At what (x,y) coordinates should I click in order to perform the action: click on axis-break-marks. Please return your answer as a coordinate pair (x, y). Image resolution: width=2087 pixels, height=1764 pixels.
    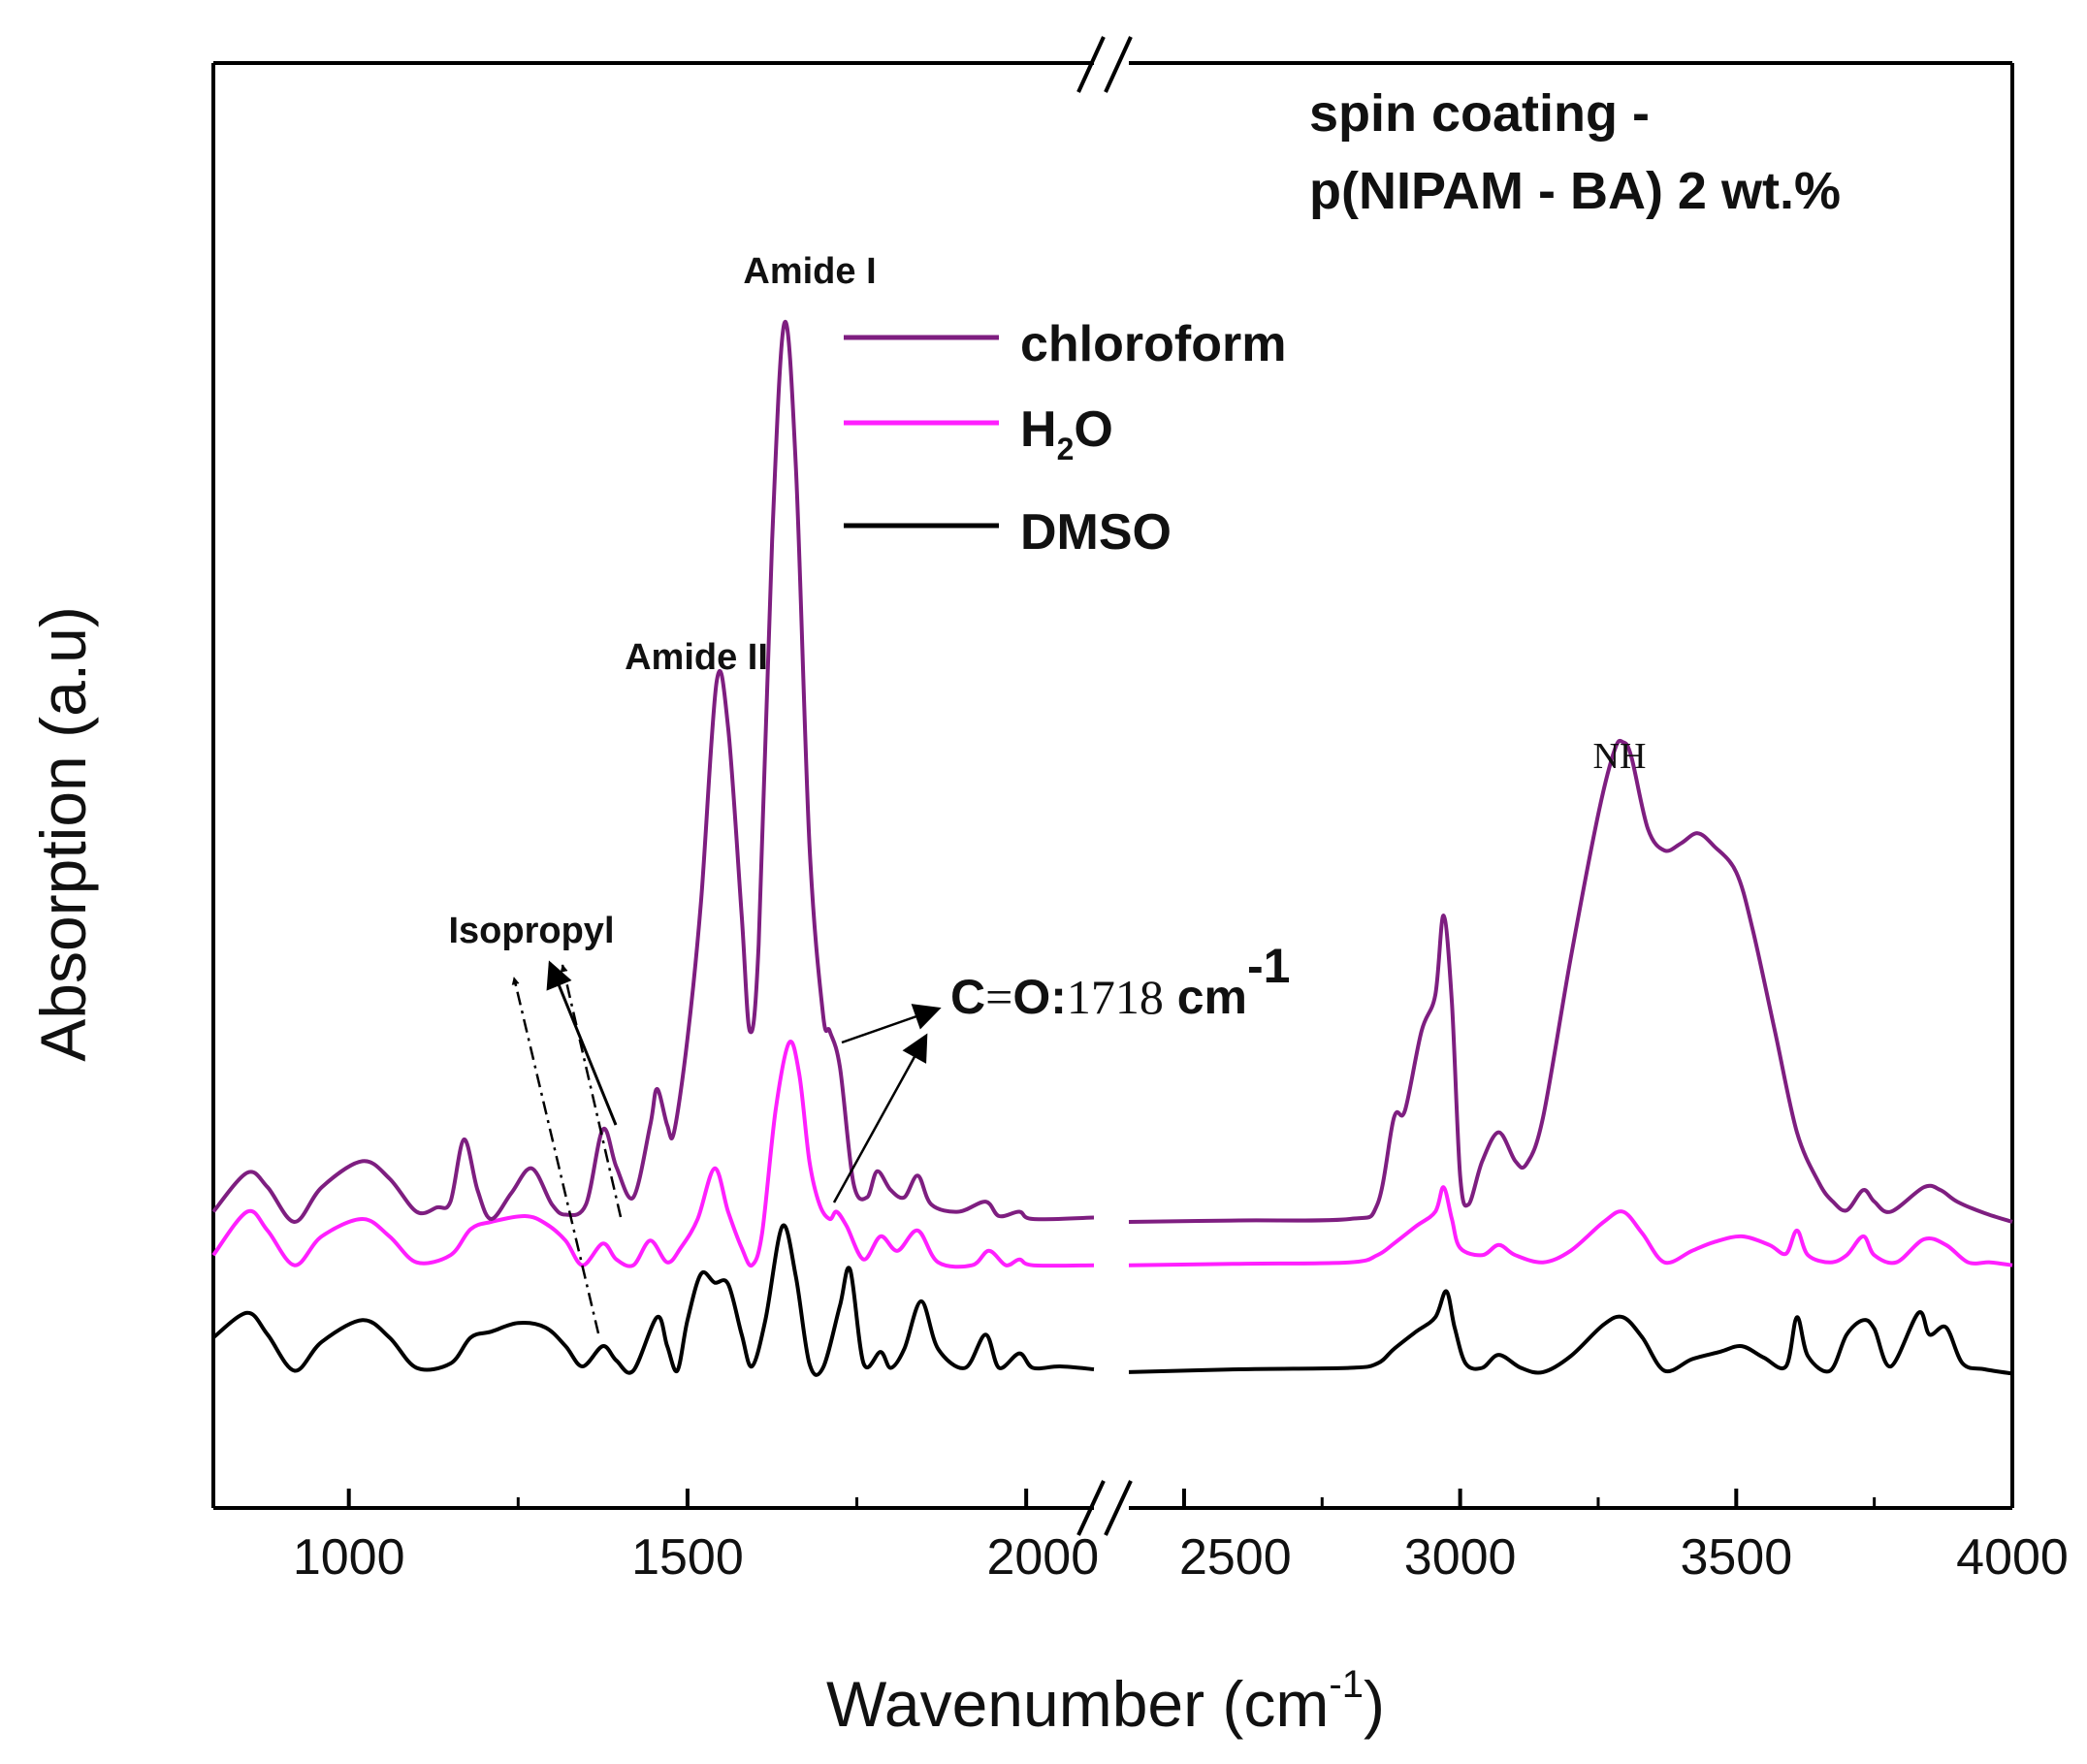
    Looking at the image, I should click on (1105, 786).